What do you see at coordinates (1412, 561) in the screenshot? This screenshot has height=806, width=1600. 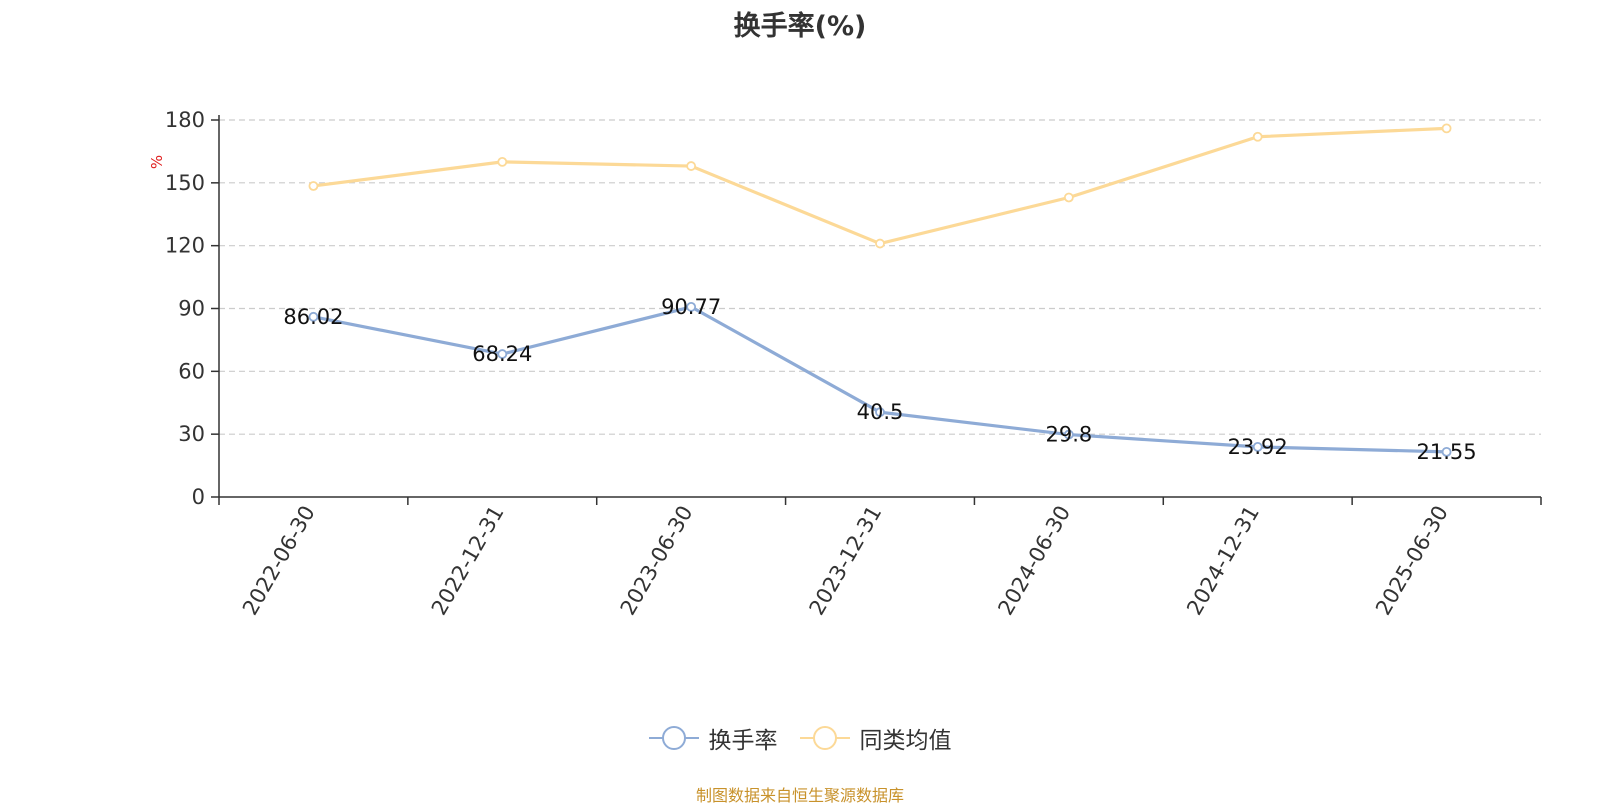 I see `x-tick-label: 2025-06-30` at bounding box center [1412, 561].